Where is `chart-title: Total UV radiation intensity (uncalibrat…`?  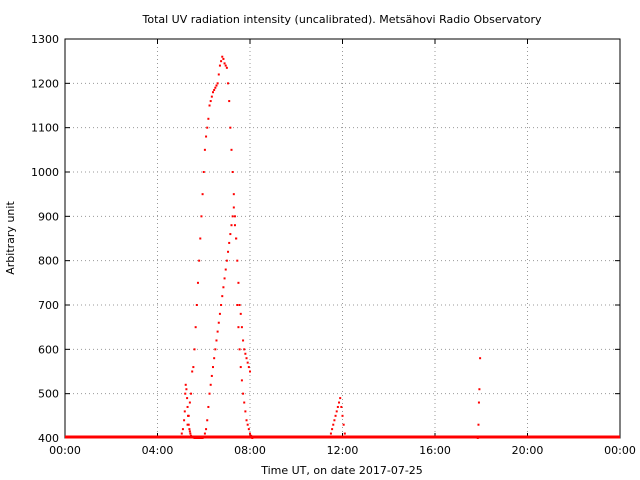 chart-title: Total UV radiation intensity (uncalibrat… is located at coordinates (342, 19).